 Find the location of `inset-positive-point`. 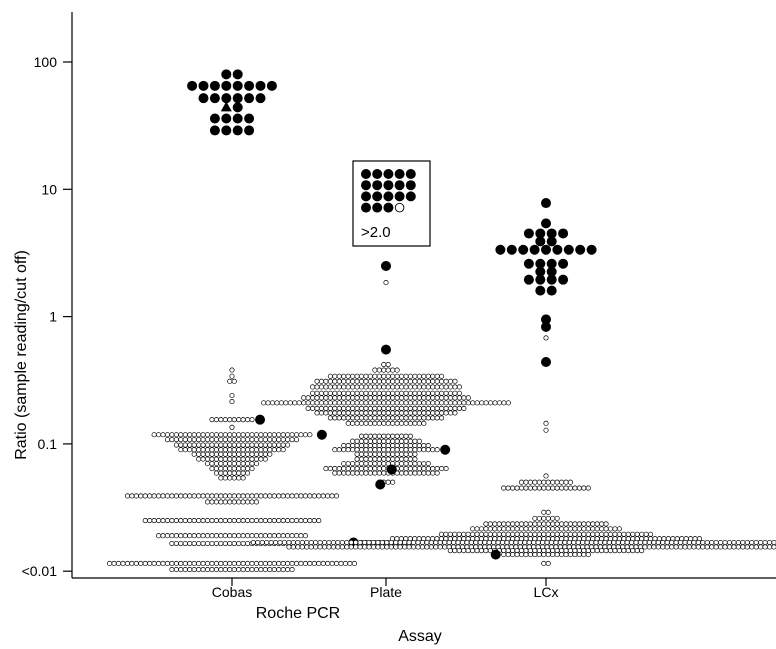

inset-positive-point is located at coordinates (410, 185).